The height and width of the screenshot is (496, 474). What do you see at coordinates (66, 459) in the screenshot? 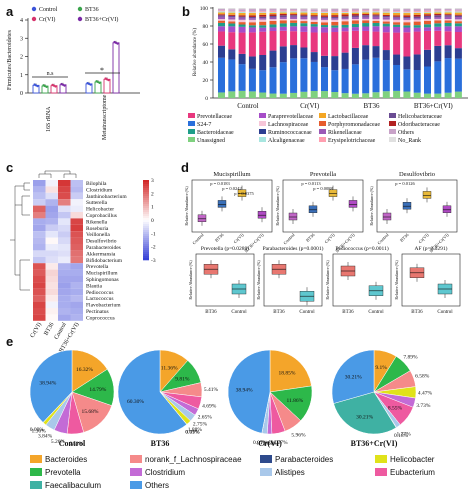
I see `panel-e-legend-label: Bacteroides` at bounding box center [66, 459].